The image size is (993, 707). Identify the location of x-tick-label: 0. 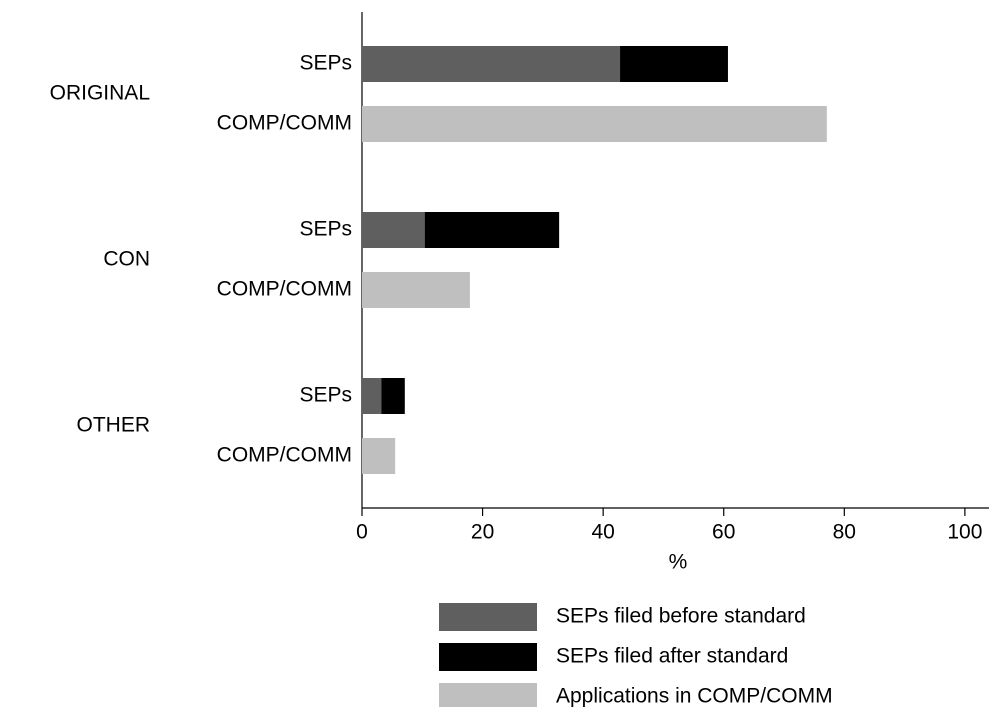
(362, 532).